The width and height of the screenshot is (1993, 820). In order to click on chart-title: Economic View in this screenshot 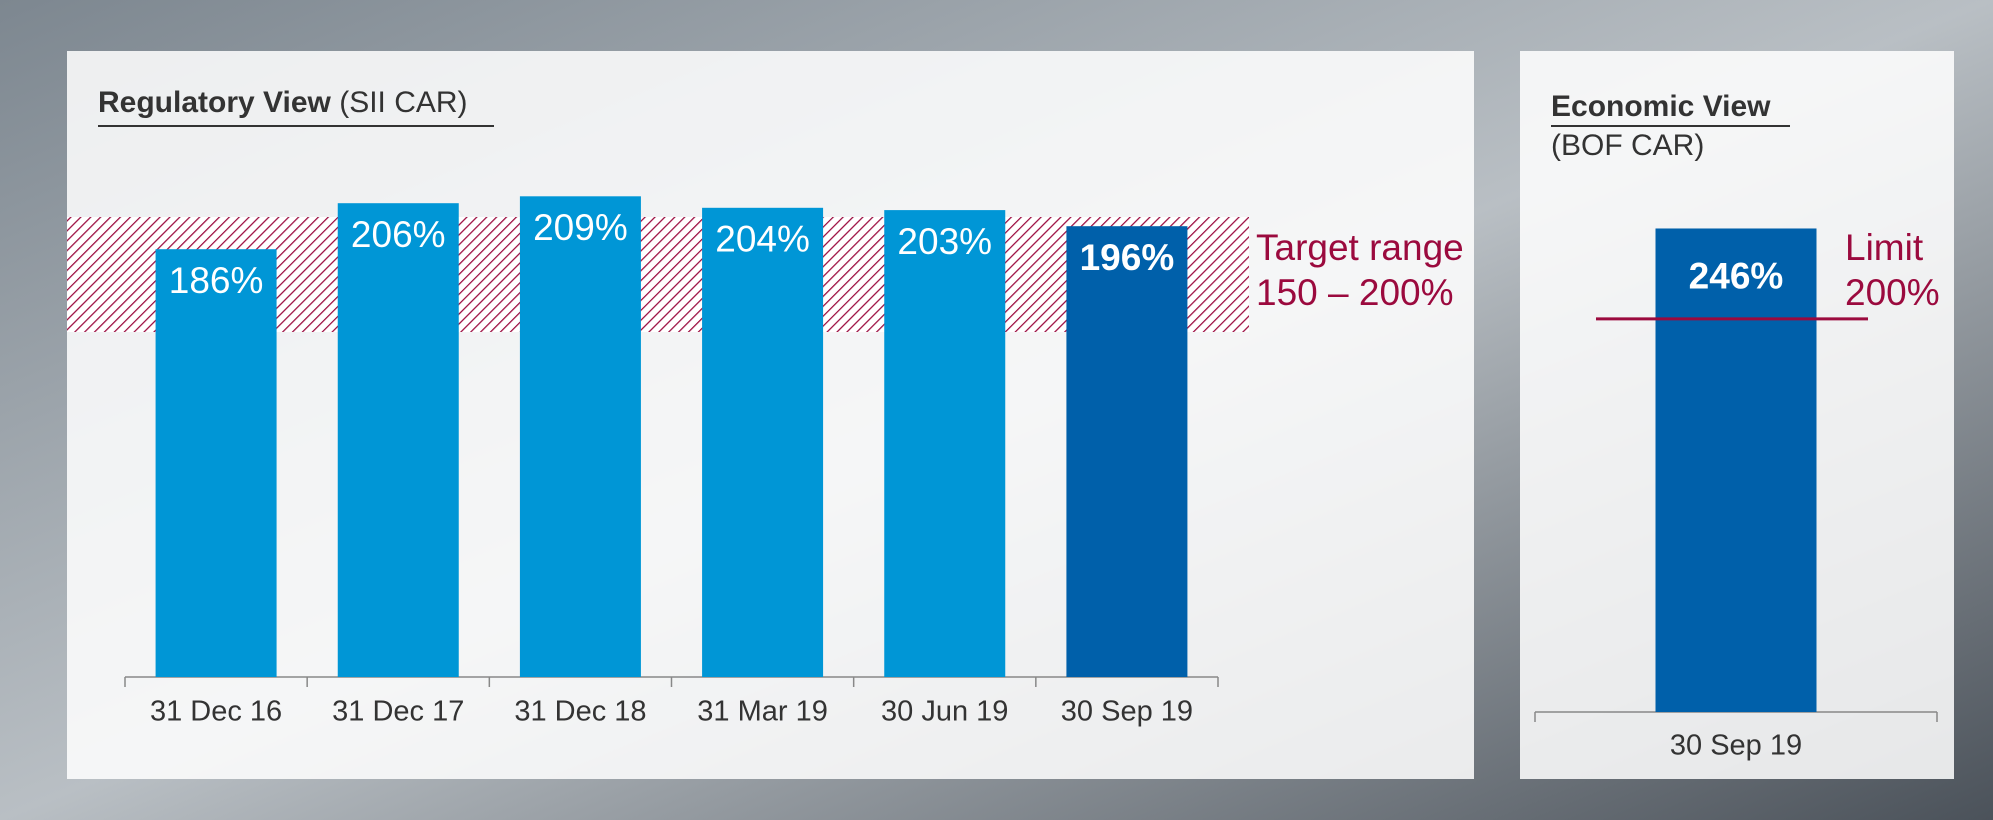, I will do `click(1661, 106)`.